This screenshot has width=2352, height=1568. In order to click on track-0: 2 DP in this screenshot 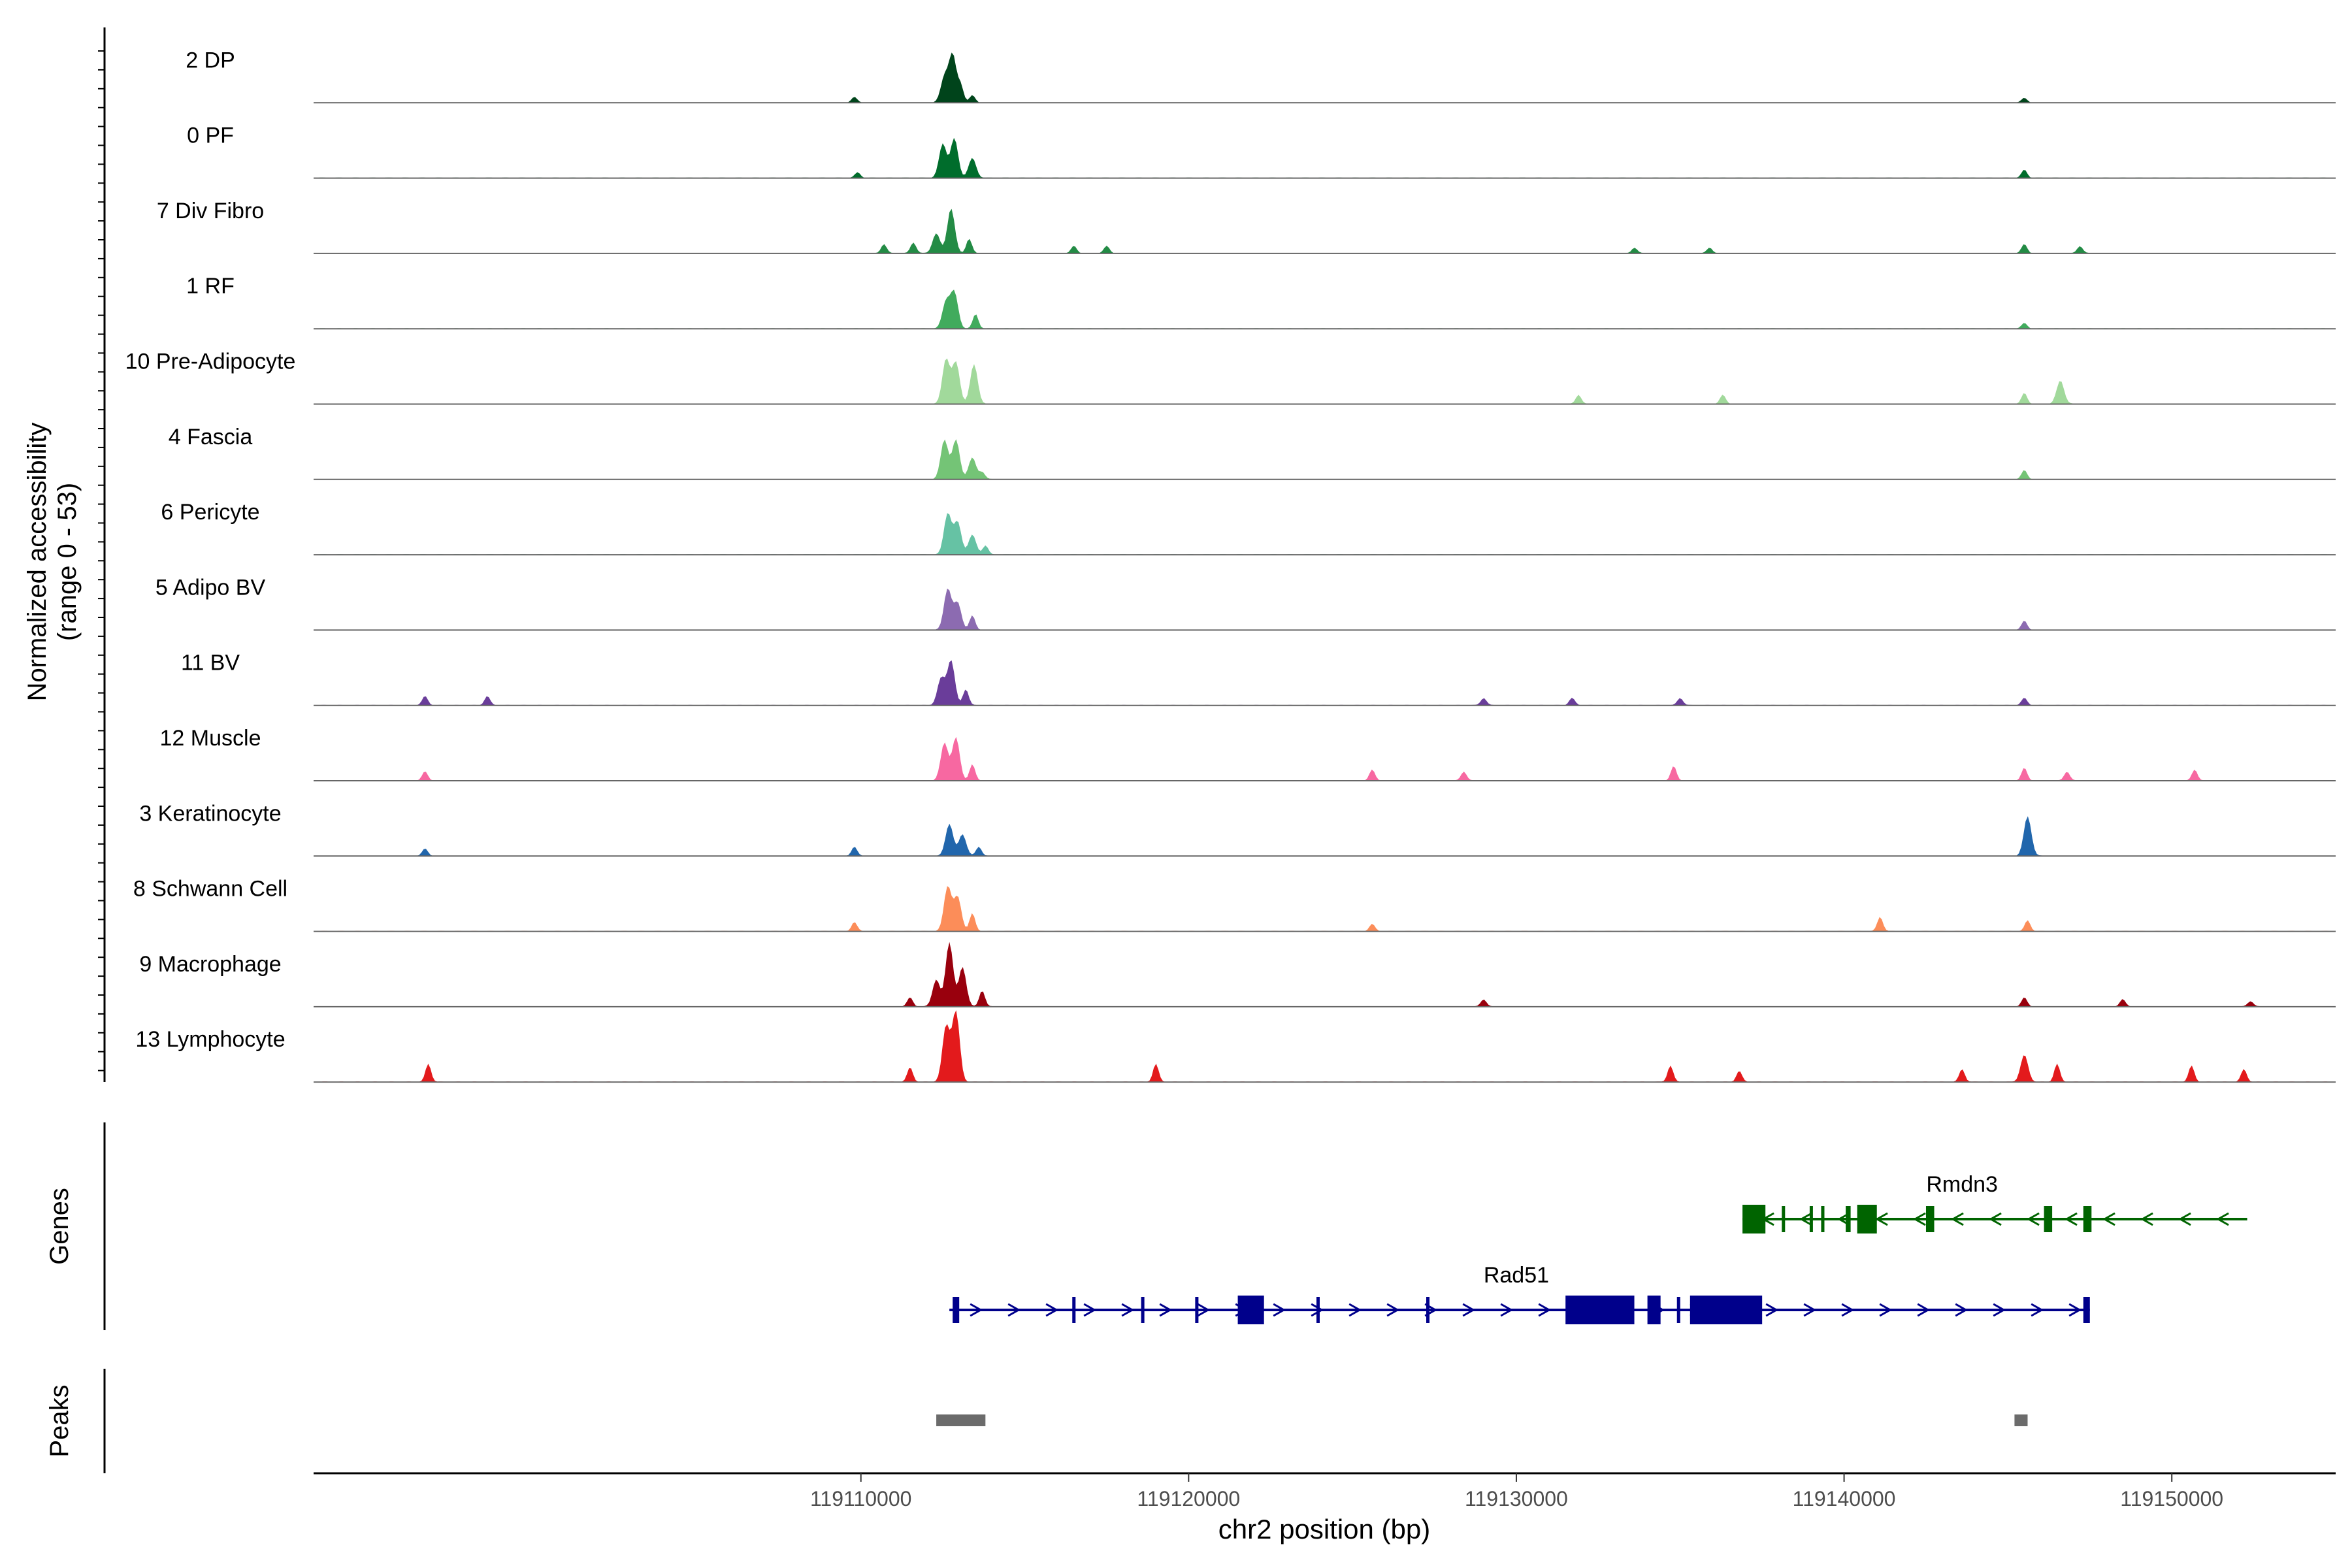, I will do `click(1261, 76)`.